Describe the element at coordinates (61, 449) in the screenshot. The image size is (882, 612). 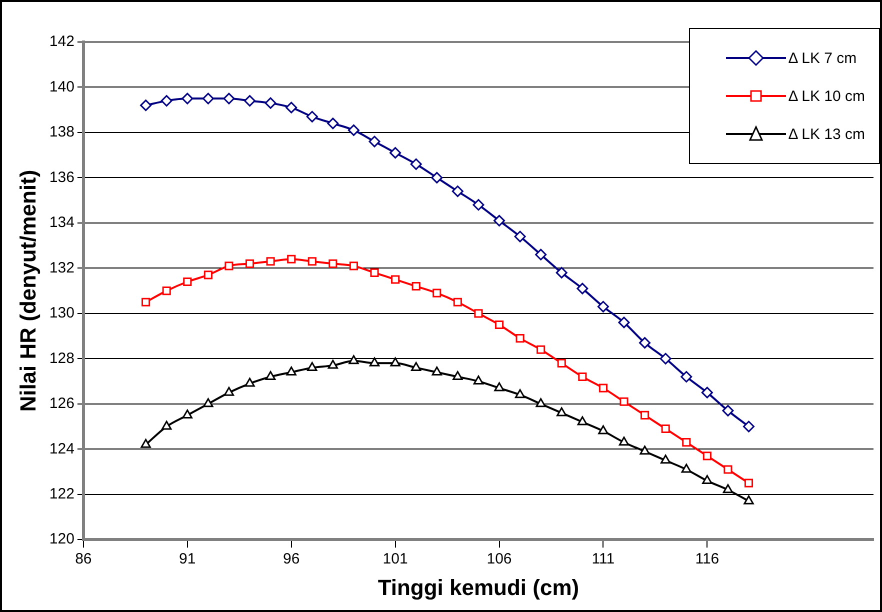
I see `y-tick-label: 124` at that location.